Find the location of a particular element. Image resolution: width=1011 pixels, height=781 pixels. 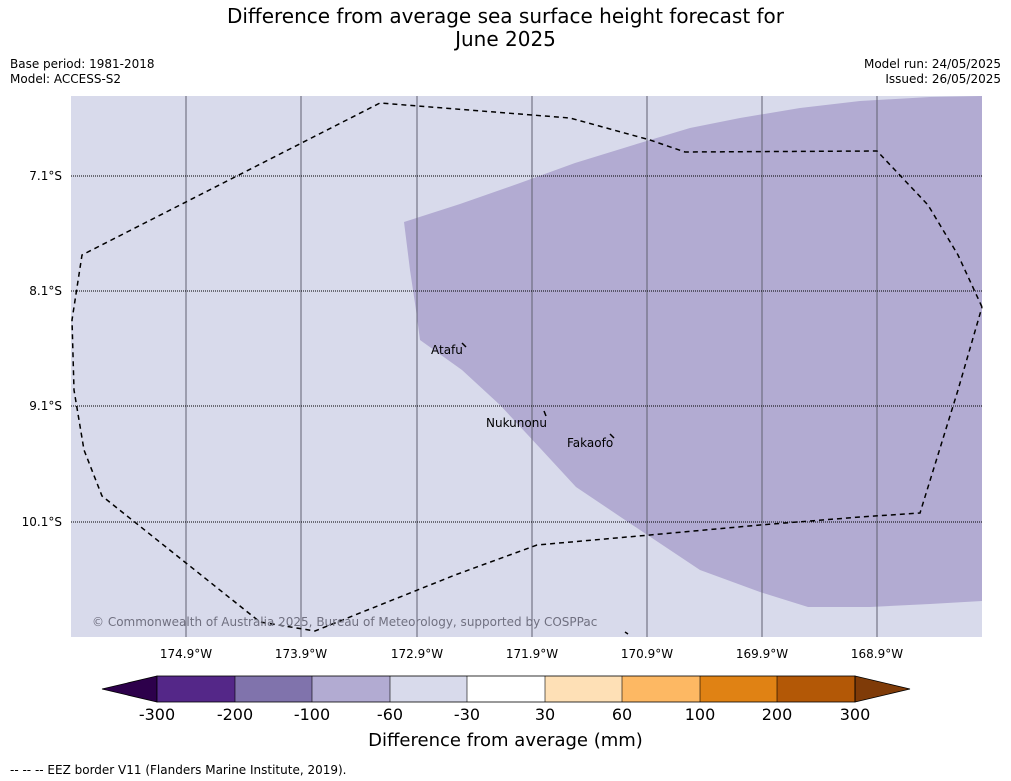

lon-label: 173.9°W is located at coordinates (301, 654).